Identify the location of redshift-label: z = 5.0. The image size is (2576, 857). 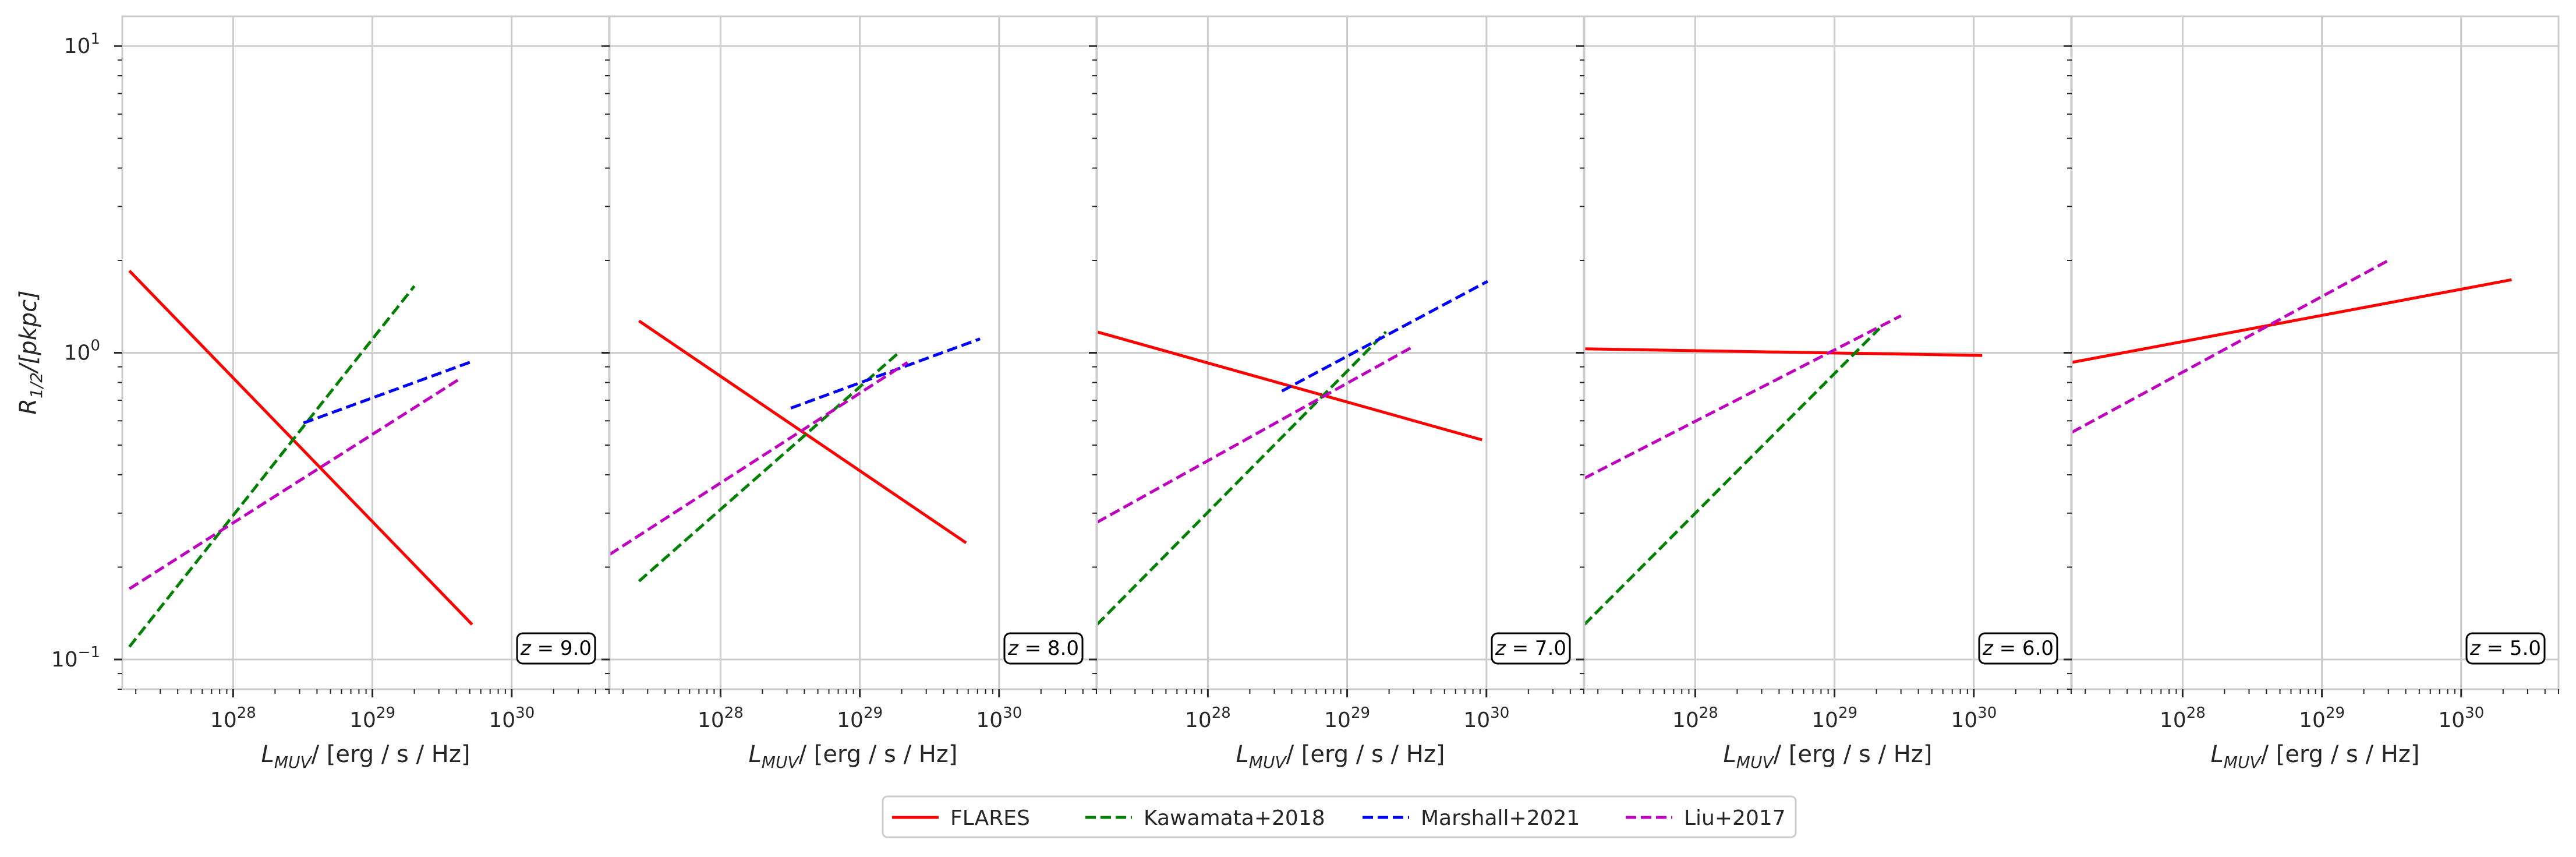
(2505, 648).